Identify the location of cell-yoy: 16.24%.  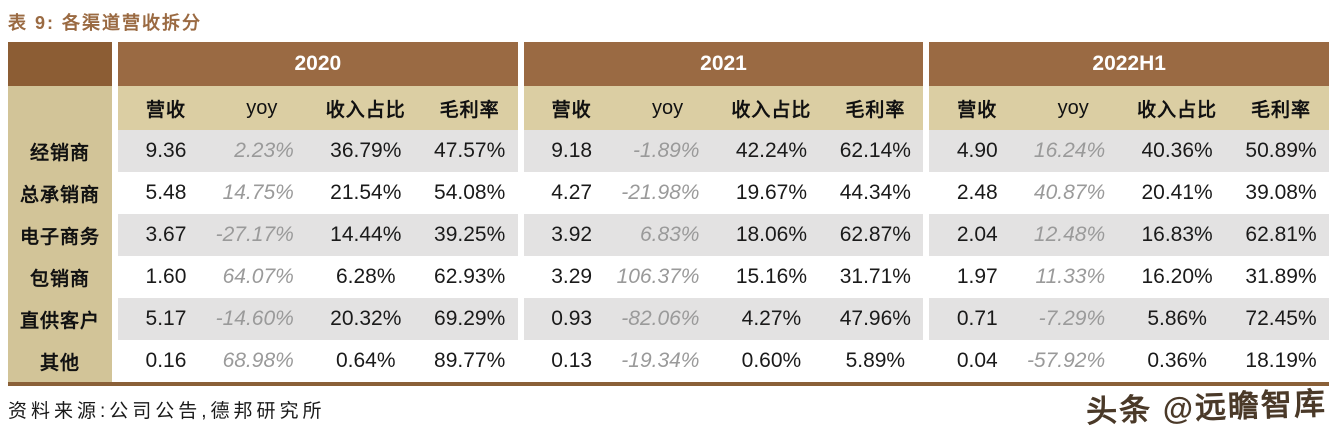
(1069, 150).